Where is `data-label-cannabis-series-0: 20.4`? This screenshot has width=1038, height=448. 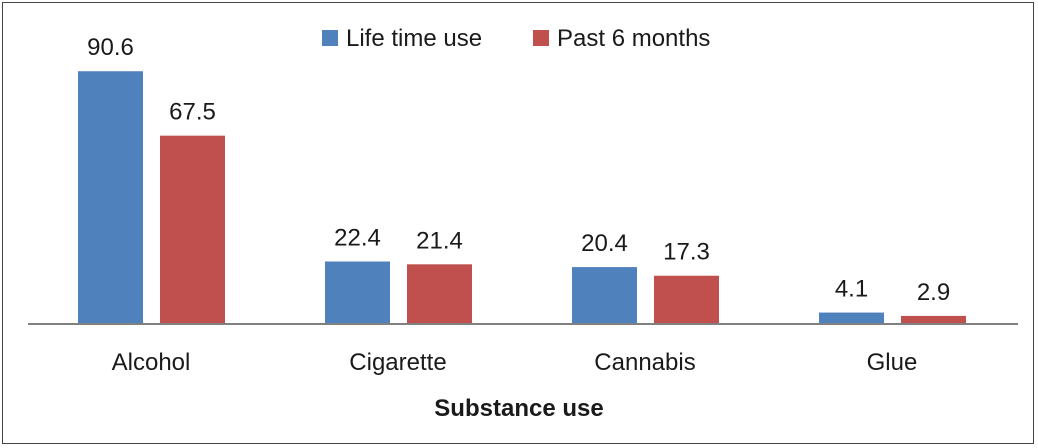 data-label-cannabis-series-0: 20.4 is located at coordinates (604, 243).